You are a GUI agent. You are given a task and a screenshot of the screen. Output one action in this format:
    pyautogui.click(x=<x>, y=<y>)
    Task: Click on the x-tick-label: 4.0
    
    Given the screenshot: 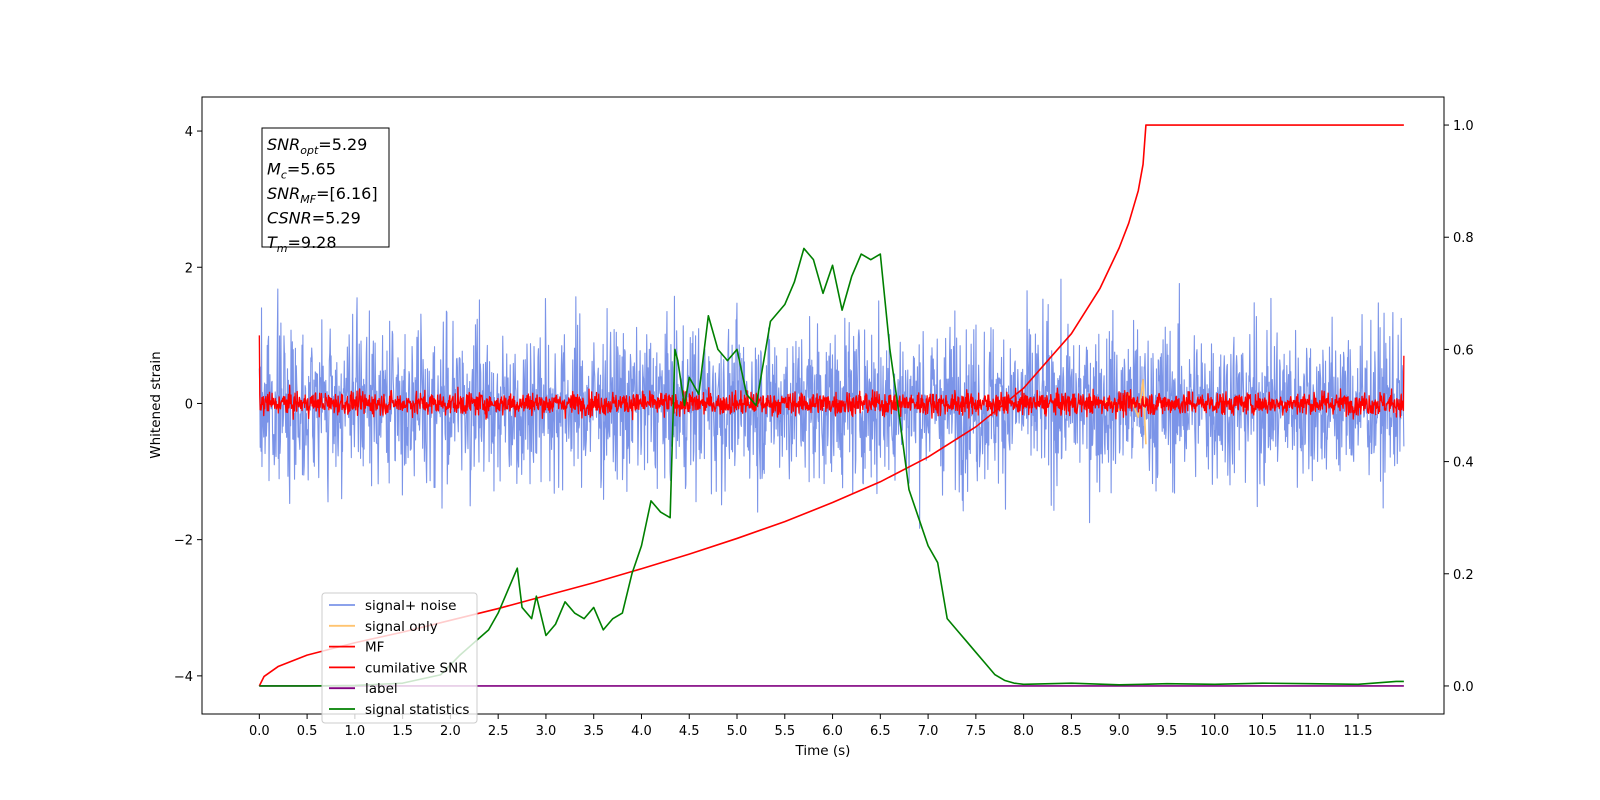 What is the action you would take?
    pyautogui.click(x=641, y=731)
    